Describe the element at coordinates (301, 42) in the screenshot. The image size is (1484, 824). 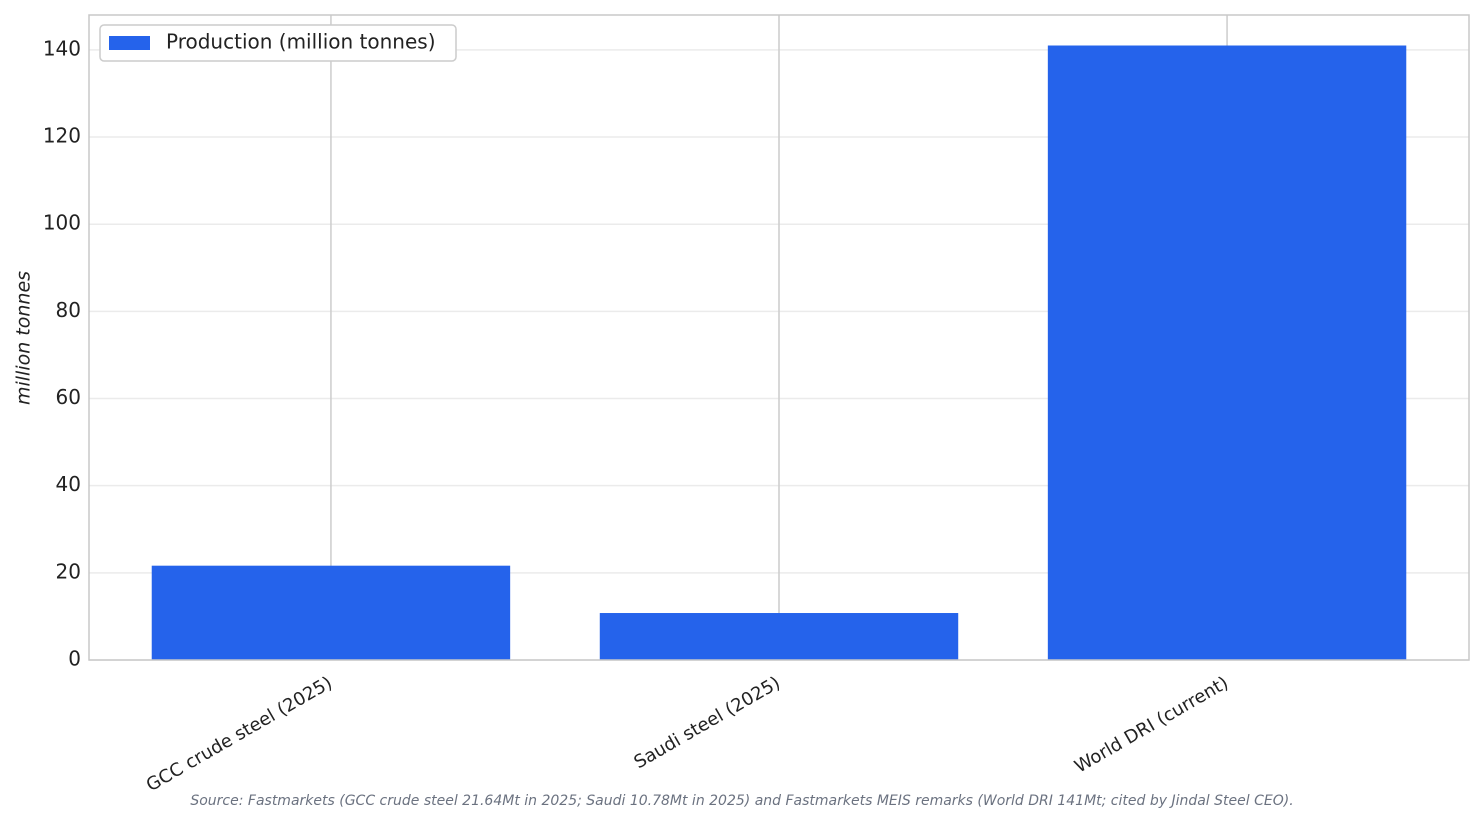
I see `legend-label: Production (million tonnes)` at that location.